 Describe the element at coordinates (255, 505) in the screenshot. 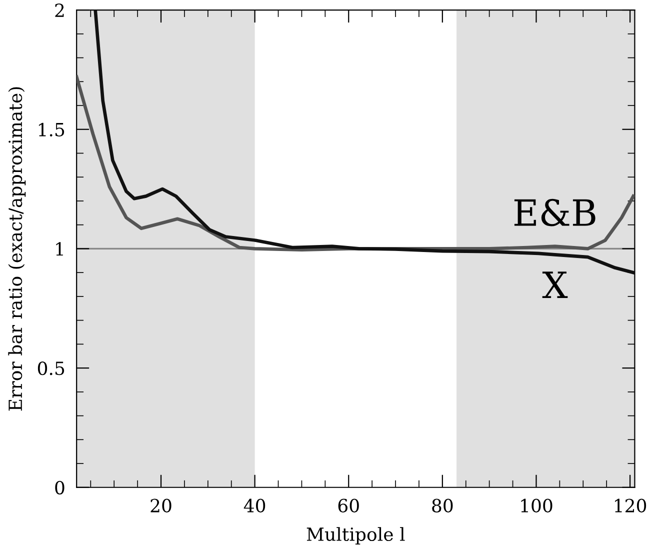

I see `x-tick-label: 40` at that location.